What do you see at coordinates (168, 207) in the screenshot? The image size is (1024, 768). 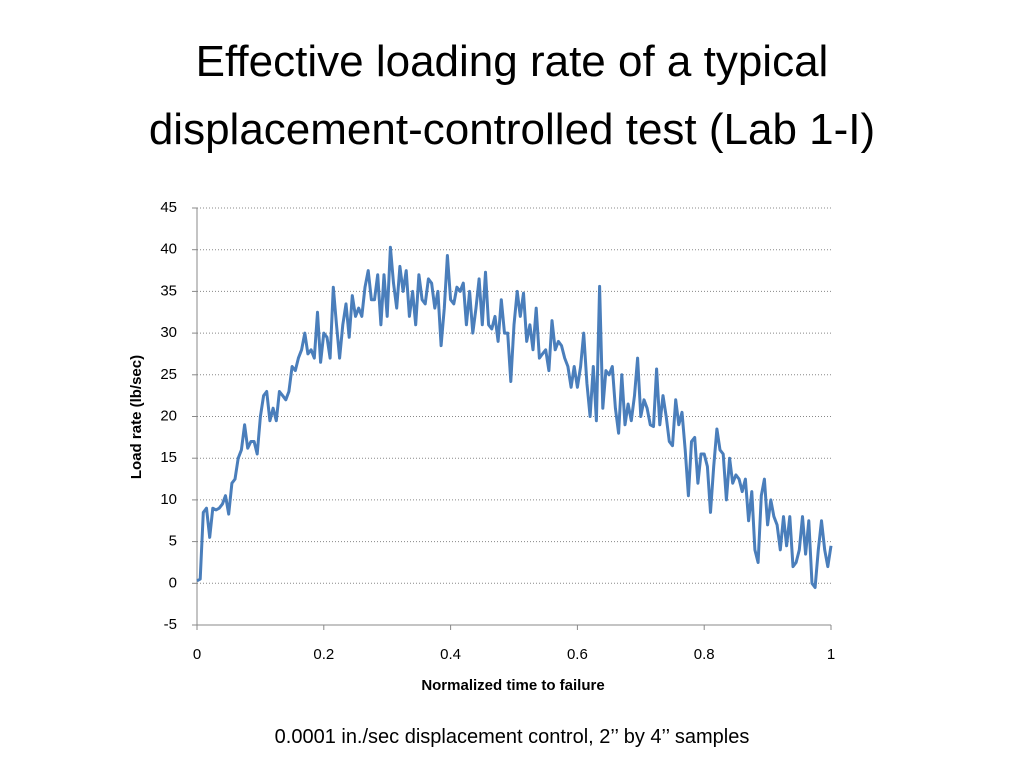 I see `y-tick-label: 45` at bounding box center [168, 207].